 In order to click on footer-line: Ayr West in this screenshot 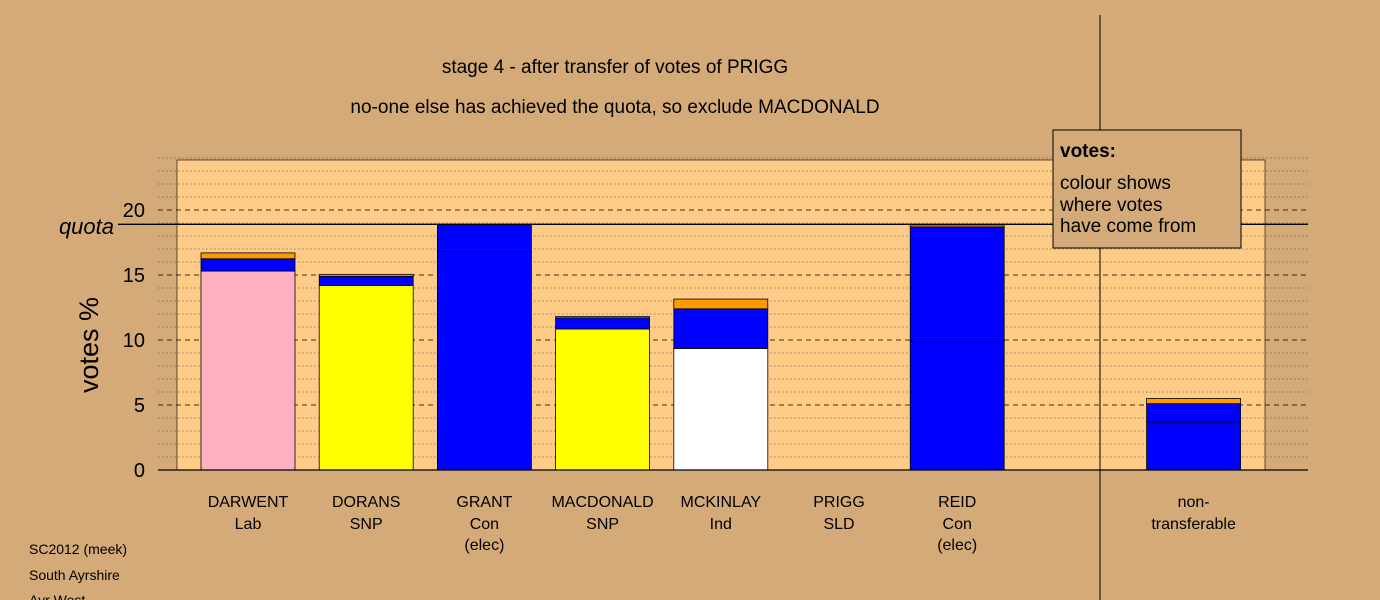, I will do `click(57, 596)`.